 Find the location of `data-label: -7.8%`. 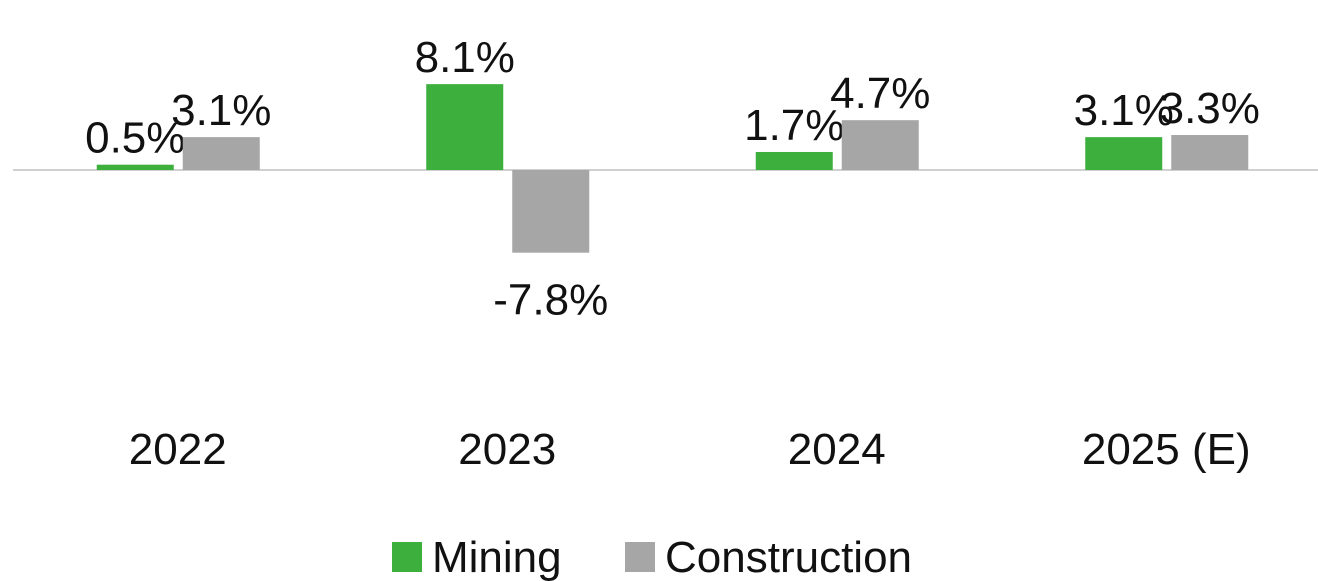

data-label: -7.8% is located at coordinates (550, 300).